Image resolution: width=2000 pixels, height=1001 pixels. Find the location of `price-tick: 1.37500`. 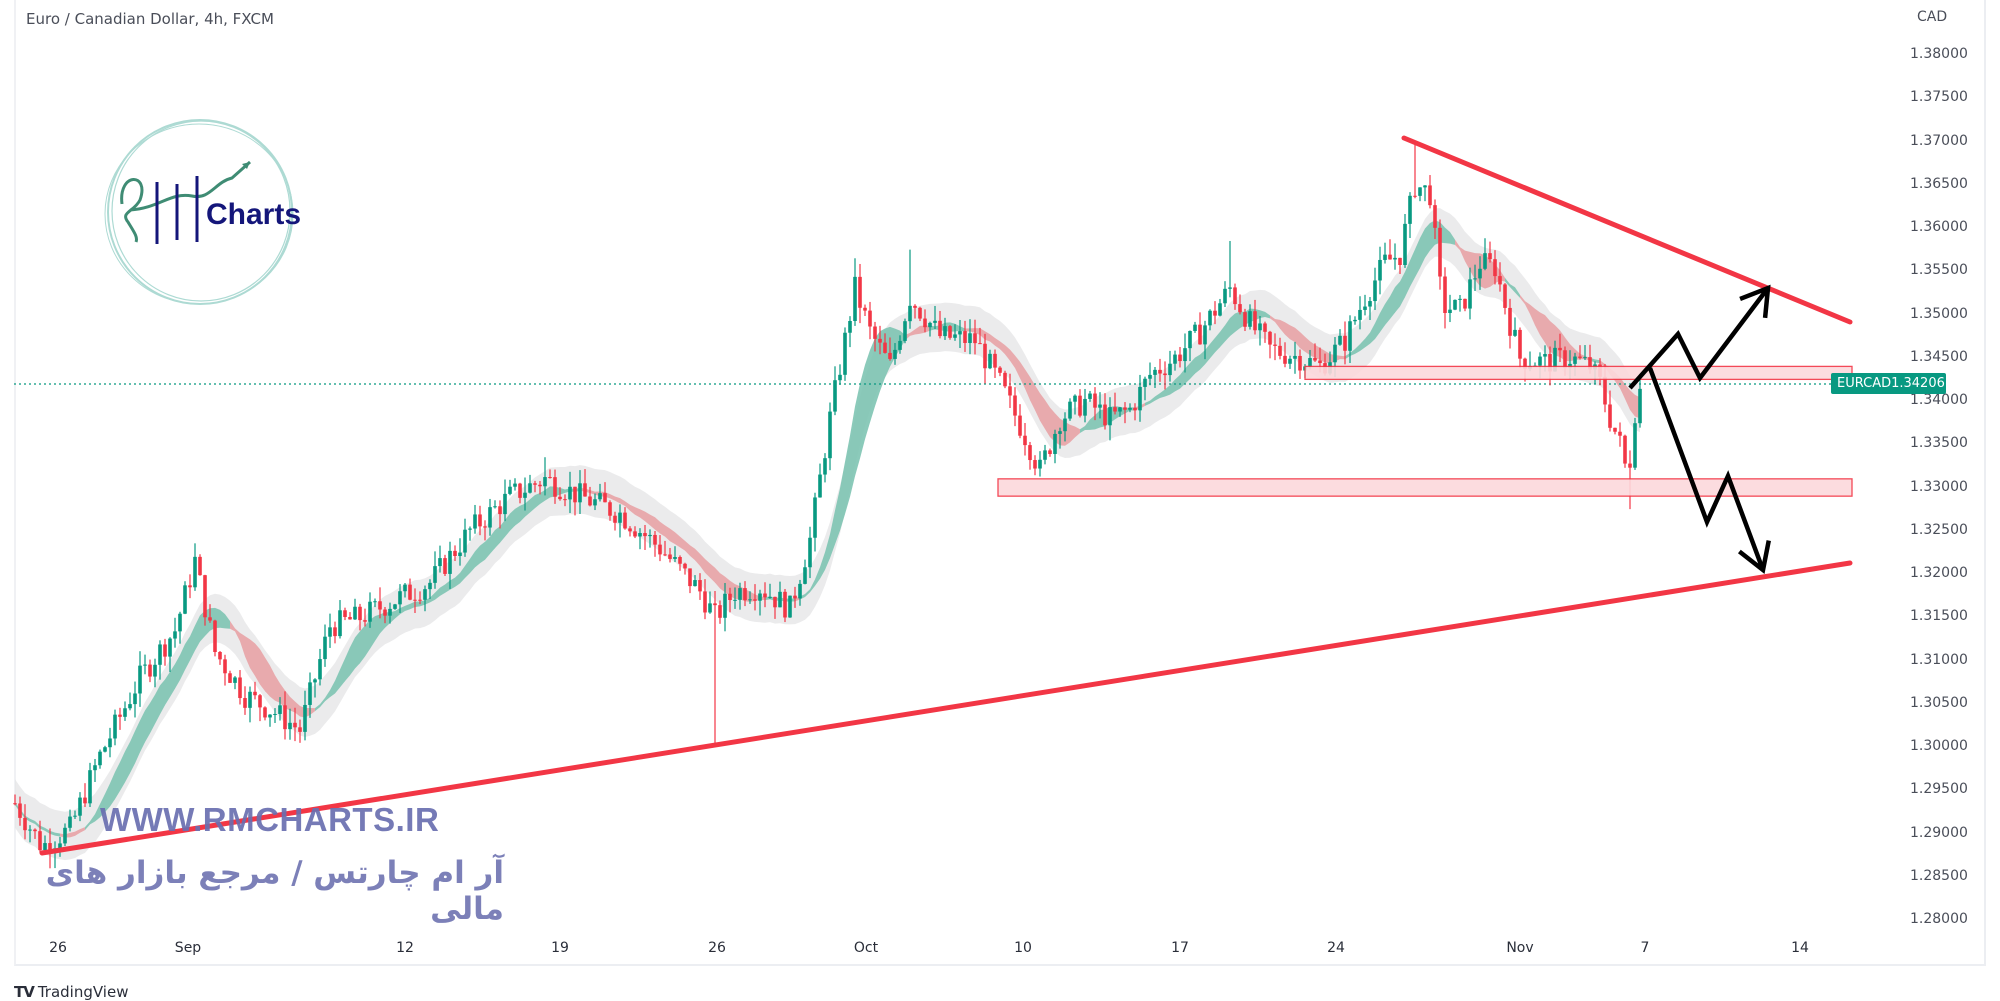

price-tick: 1.37500 is located at coordinates (1939, 97).